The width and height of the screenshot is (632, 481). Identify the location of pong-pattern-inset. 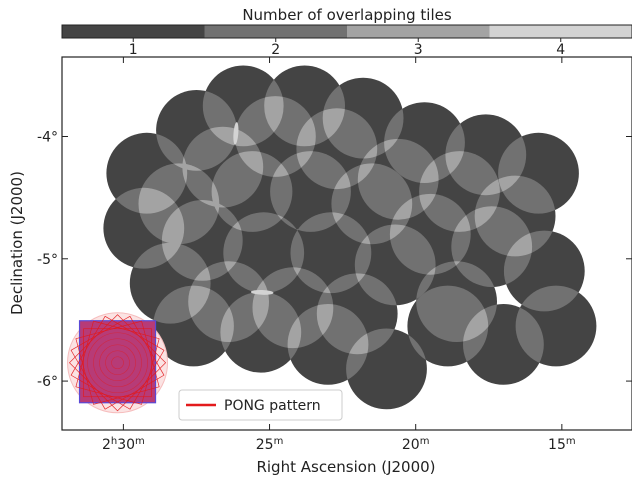
(118, 363).